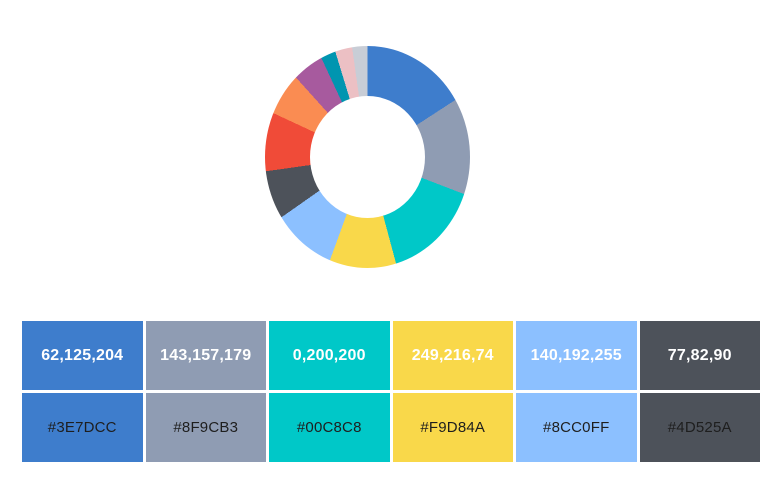  I want to click on hex-cell: #4D525A, so click(699, 427).